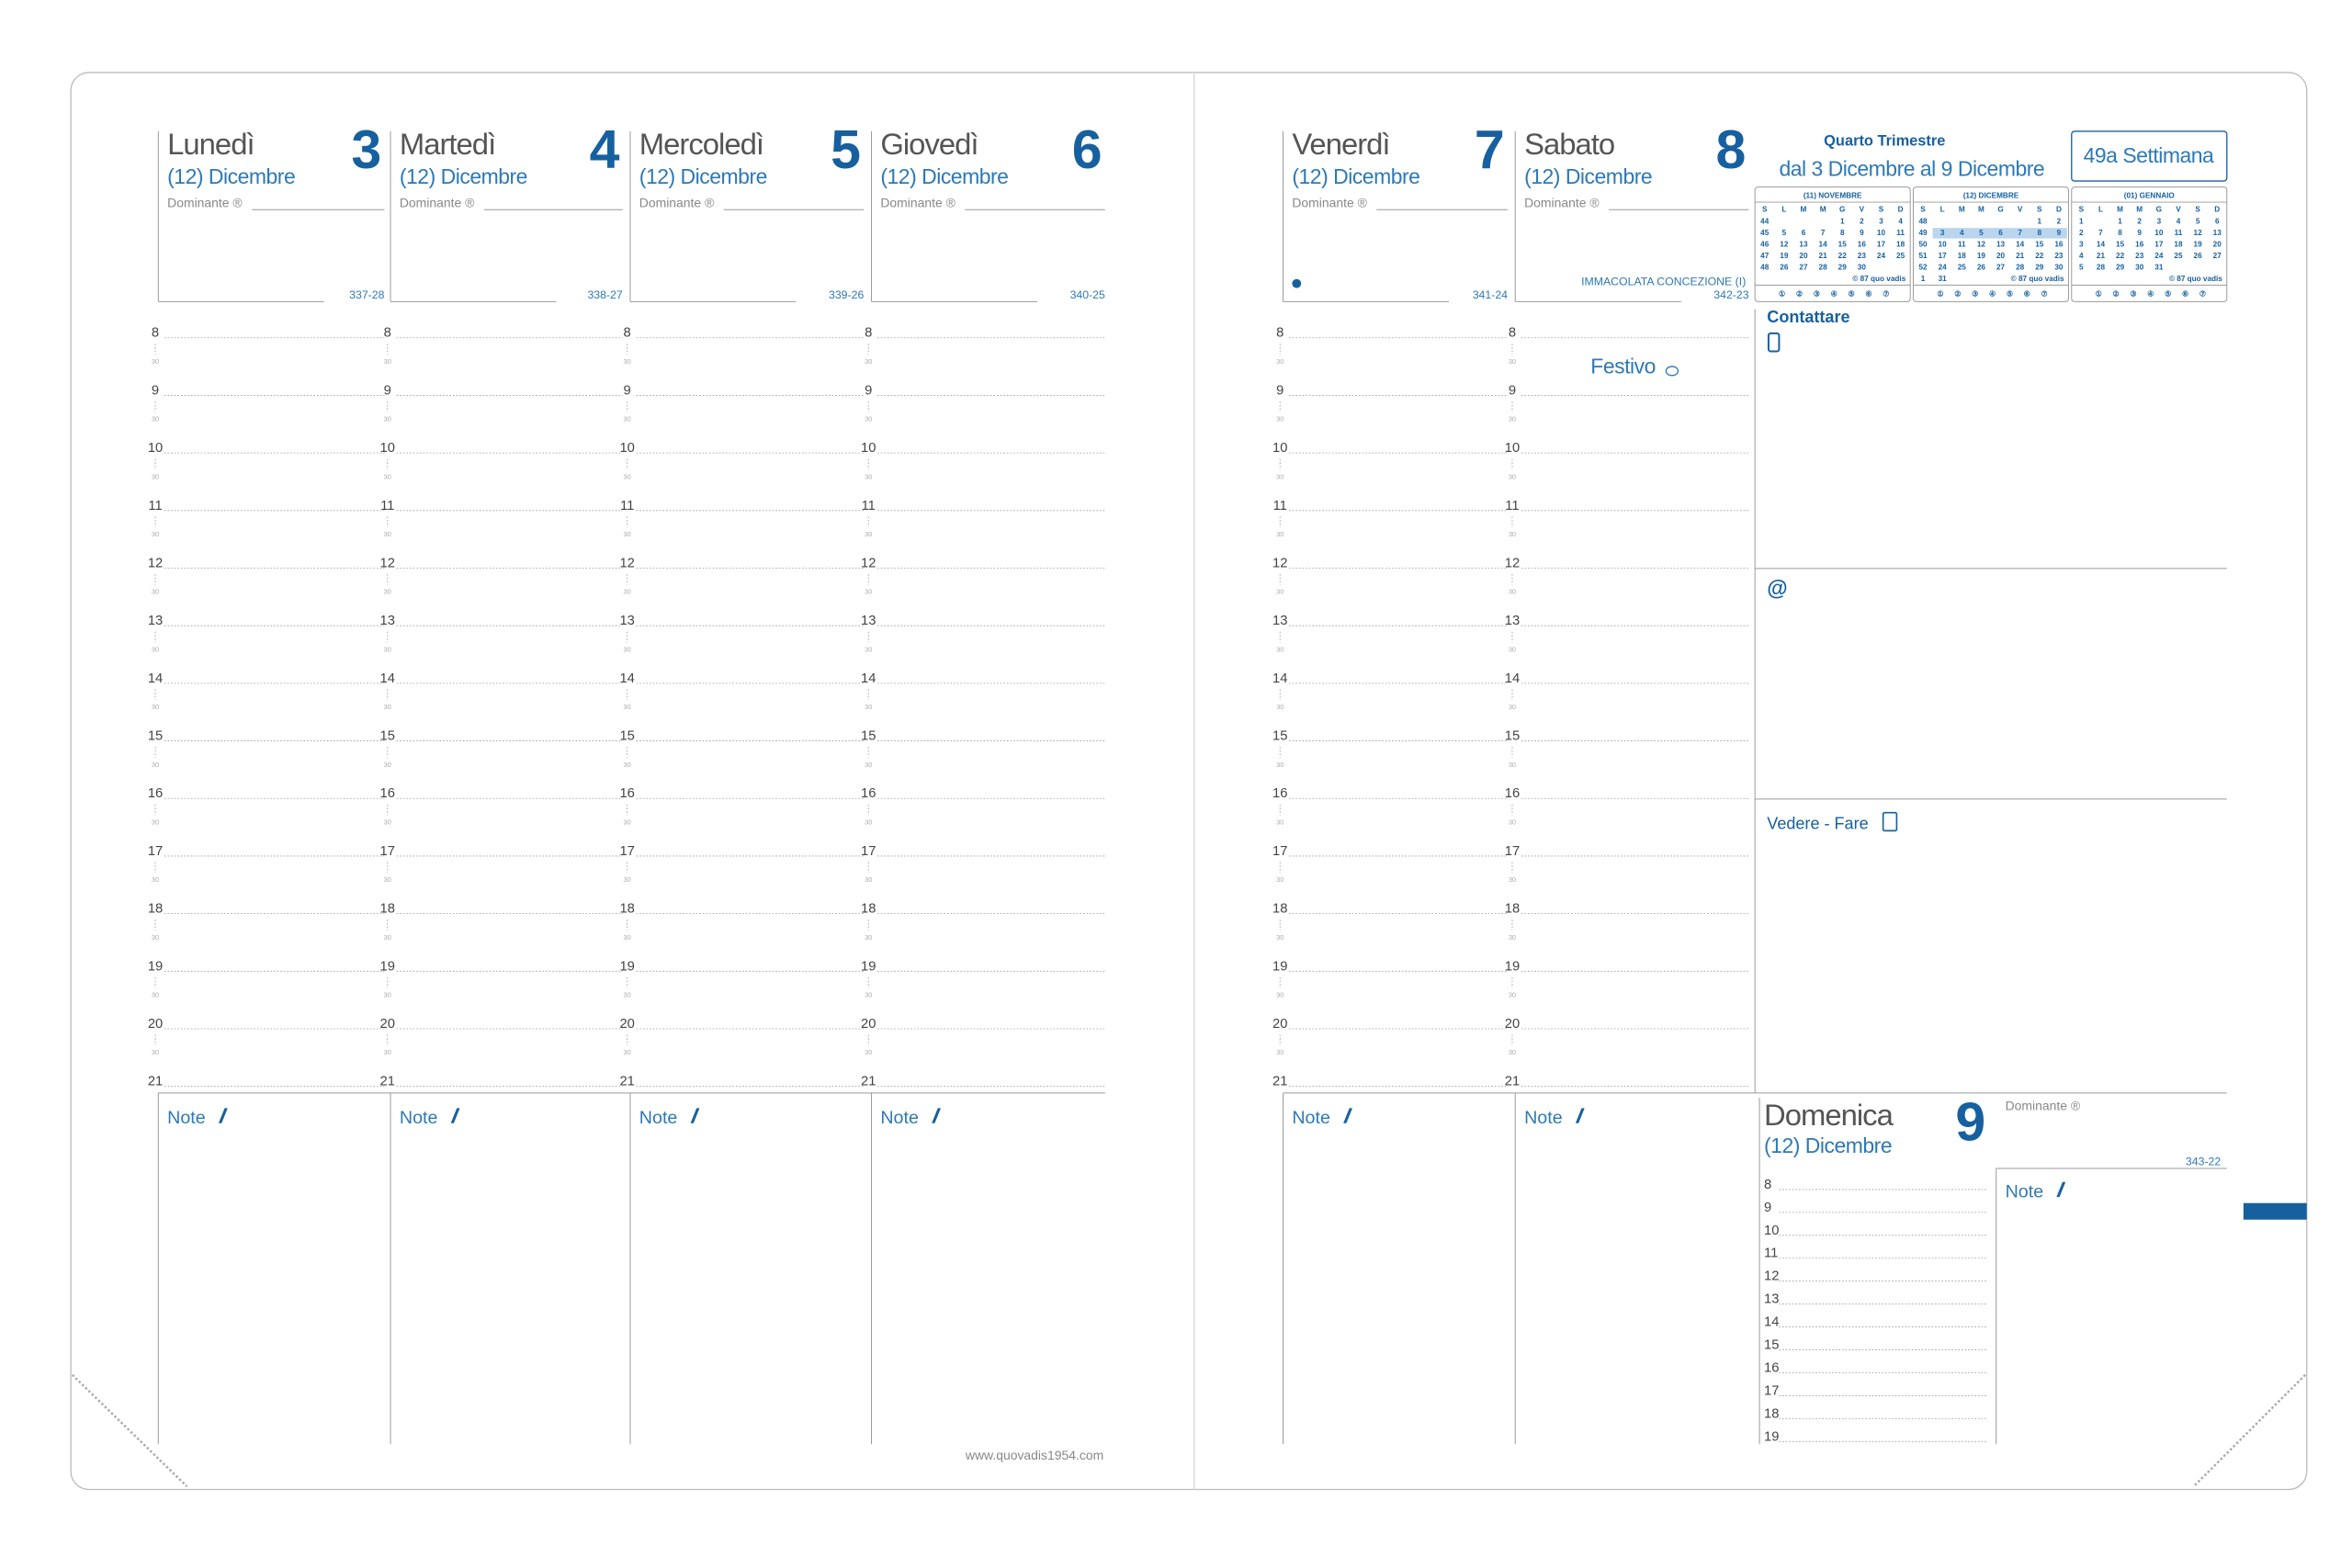 The height and width of the screenshot is (1568, 2352). What do you see at coordinates (846, 295) in the screenshot?
I see `day-code: 339-26` at bounding box center [846, 295].